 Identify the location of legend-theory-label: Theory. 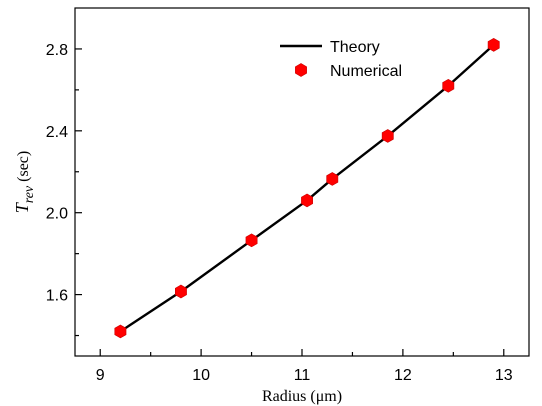
(355, 47).